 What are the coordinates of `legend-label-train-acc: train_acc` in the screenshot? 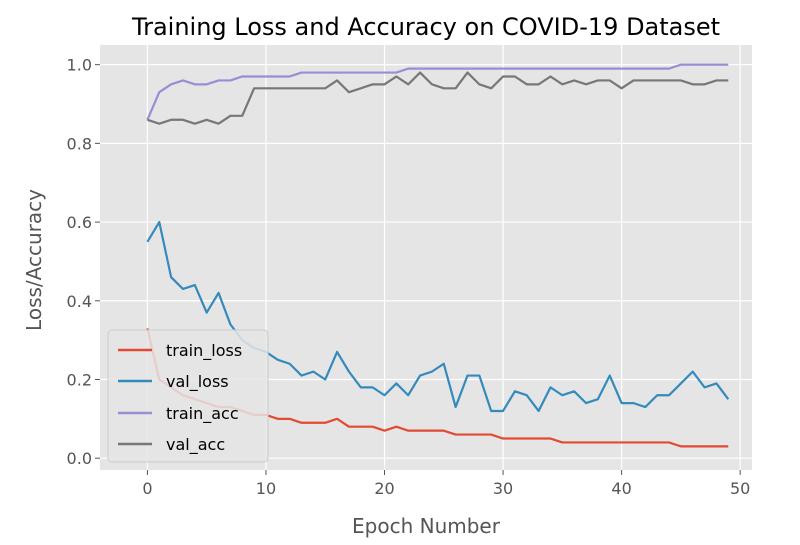 It's located at (202, 414).